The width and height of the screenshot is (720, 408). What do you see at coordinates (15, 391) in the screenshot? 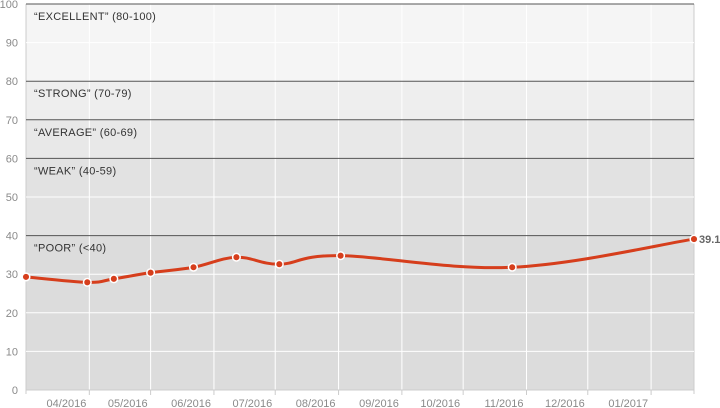
I see `y-tick-label-0: 0` at bounding box center [15, 391].